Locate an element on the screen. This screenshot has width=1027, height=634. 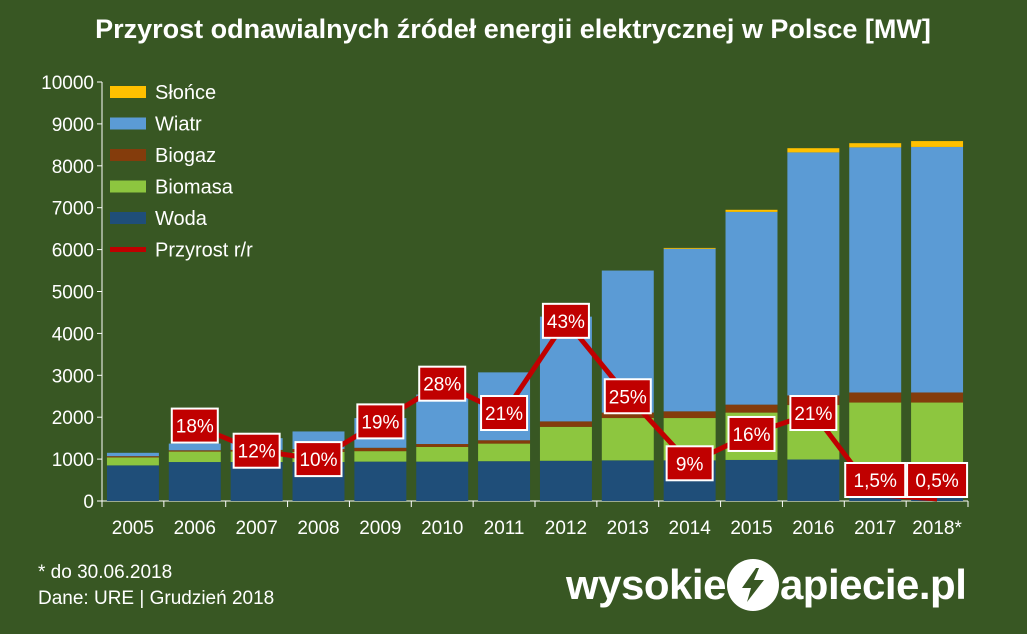
y-tick-label: 1000 is located at coordinates (73, 460).